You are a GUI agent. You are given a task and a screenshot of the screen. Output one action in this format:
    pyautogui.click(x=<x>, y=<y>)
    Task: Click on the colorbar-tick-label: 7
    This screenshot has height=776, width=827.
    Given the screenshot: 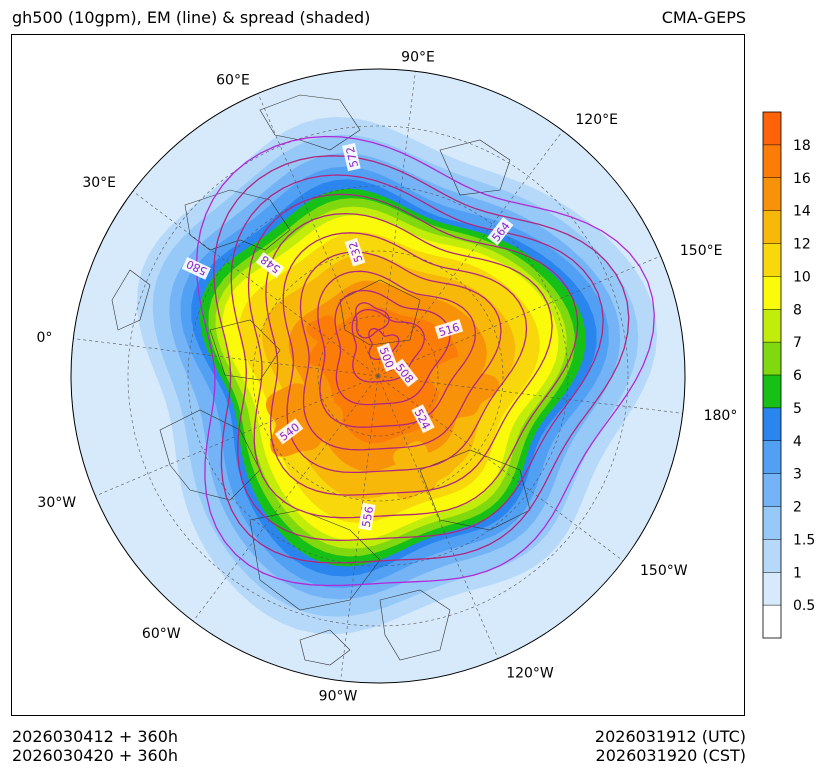 What is the action you would take?
    pyautogui.click(x=797, y=343)
    